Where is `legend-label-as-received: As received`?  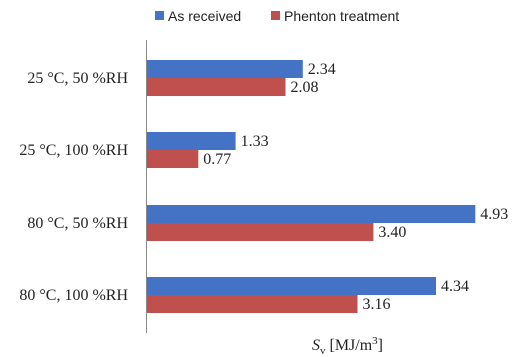 legend-label-as-received: As received is located at coordinates (204, 16).